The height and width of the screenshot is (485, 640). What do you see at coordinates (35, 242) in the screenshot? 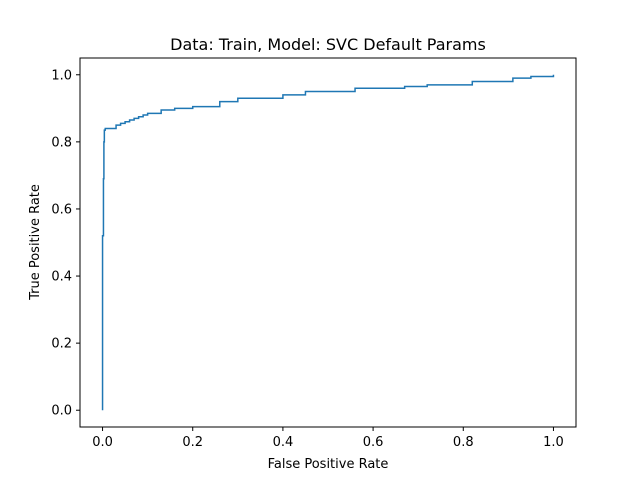
I see `y-axis-label: True Positive Rate` at bounding box center [35, 242].